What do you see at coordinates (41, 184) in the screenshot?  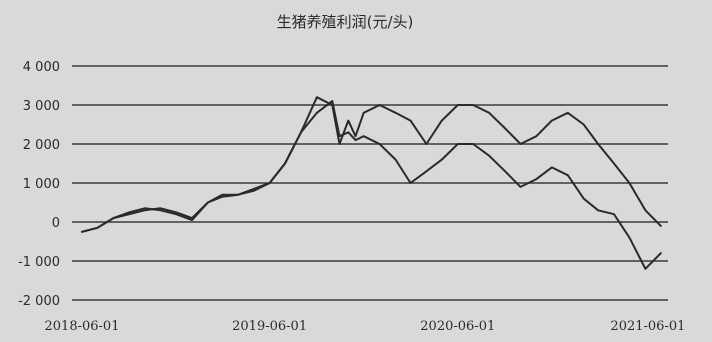 I see `y-tick-label: 1 000` at bounding box center [41, 184].